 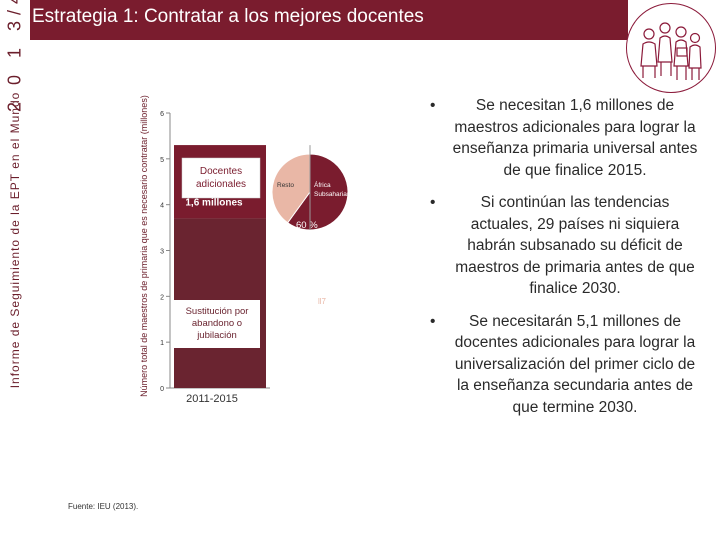 I want to click on teachers-logo, so click(x=671, y=48).